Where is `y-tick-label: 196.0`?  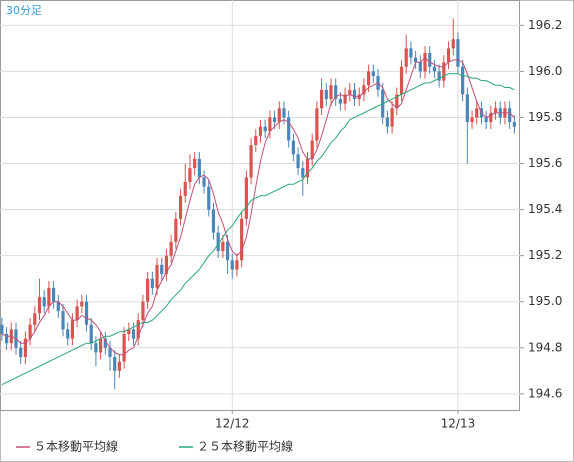 y-tick-label: 196.0 is located at coordinates (545, 71).